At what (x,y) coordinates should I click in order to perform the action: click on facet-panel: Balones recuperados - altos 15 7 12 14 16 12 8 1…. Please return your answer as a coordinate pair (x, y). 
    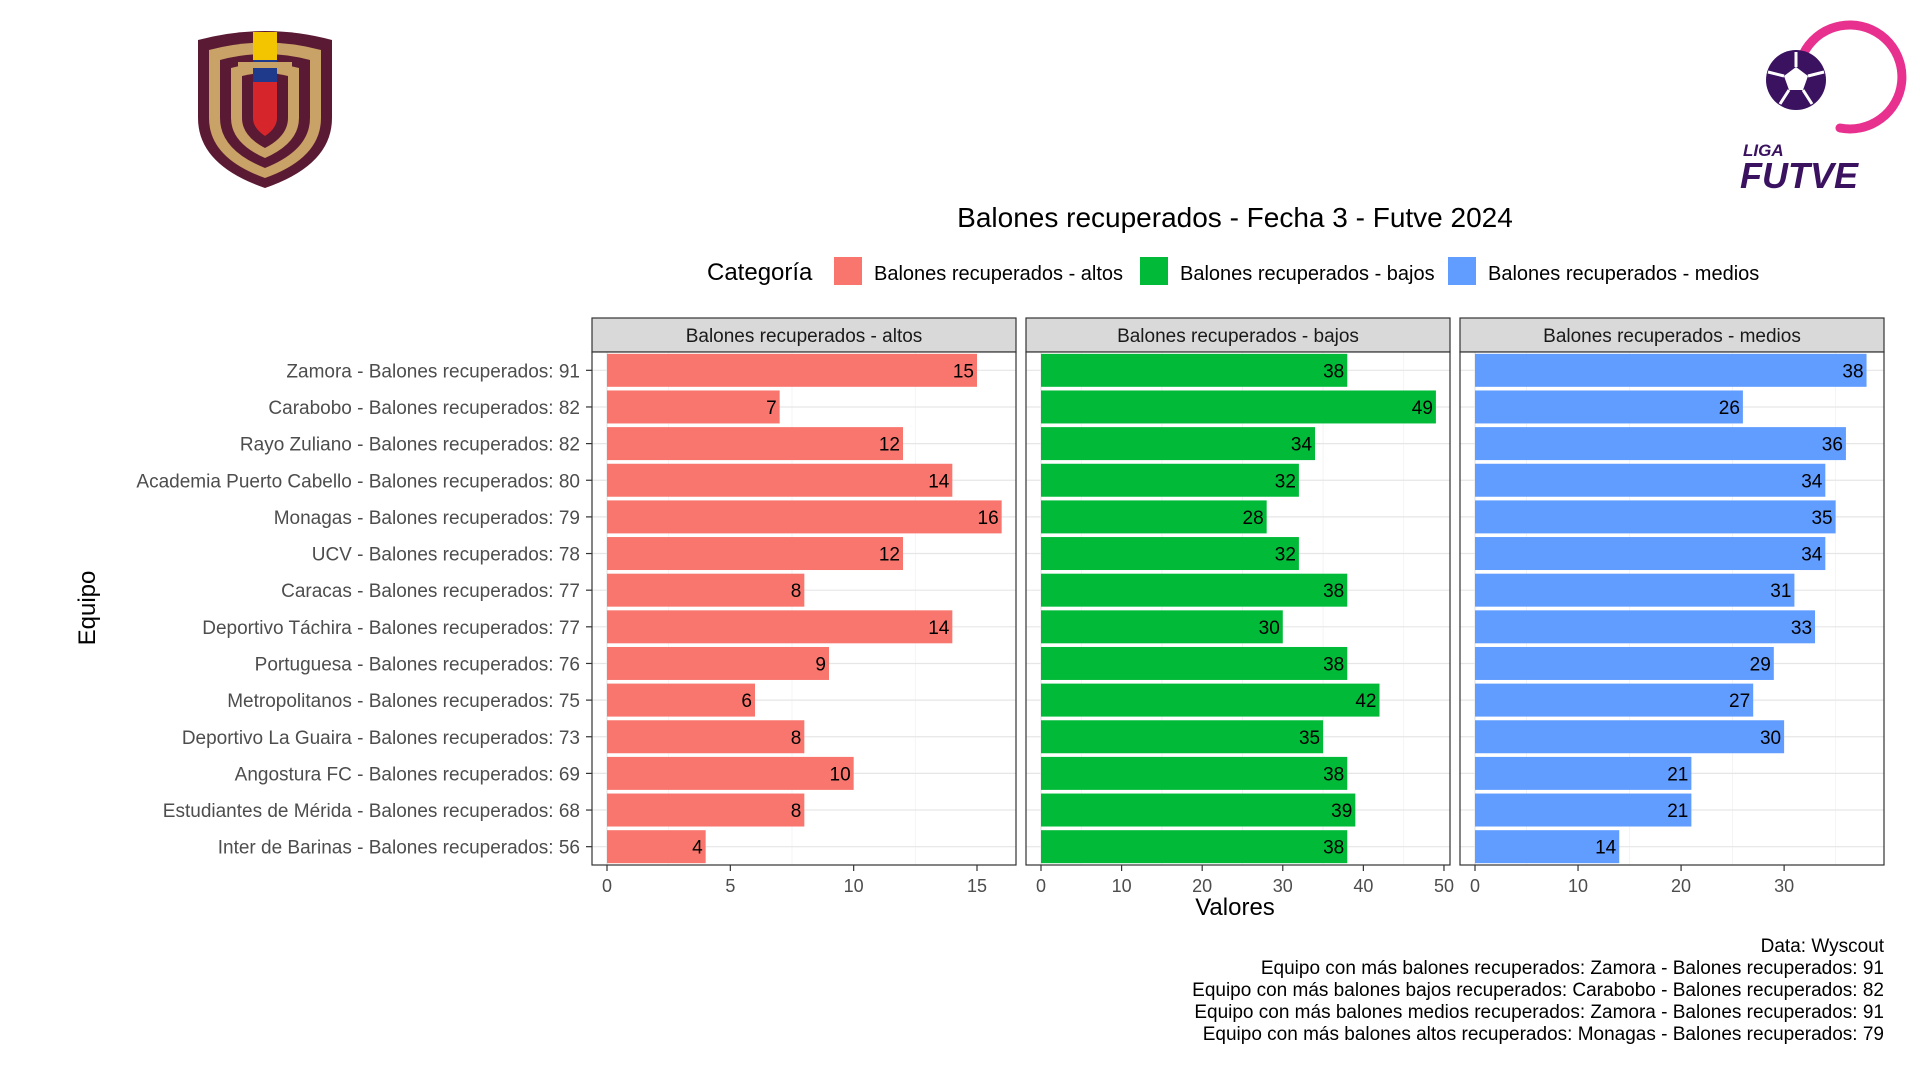
    Looking at the image, I should click on (804, 606).